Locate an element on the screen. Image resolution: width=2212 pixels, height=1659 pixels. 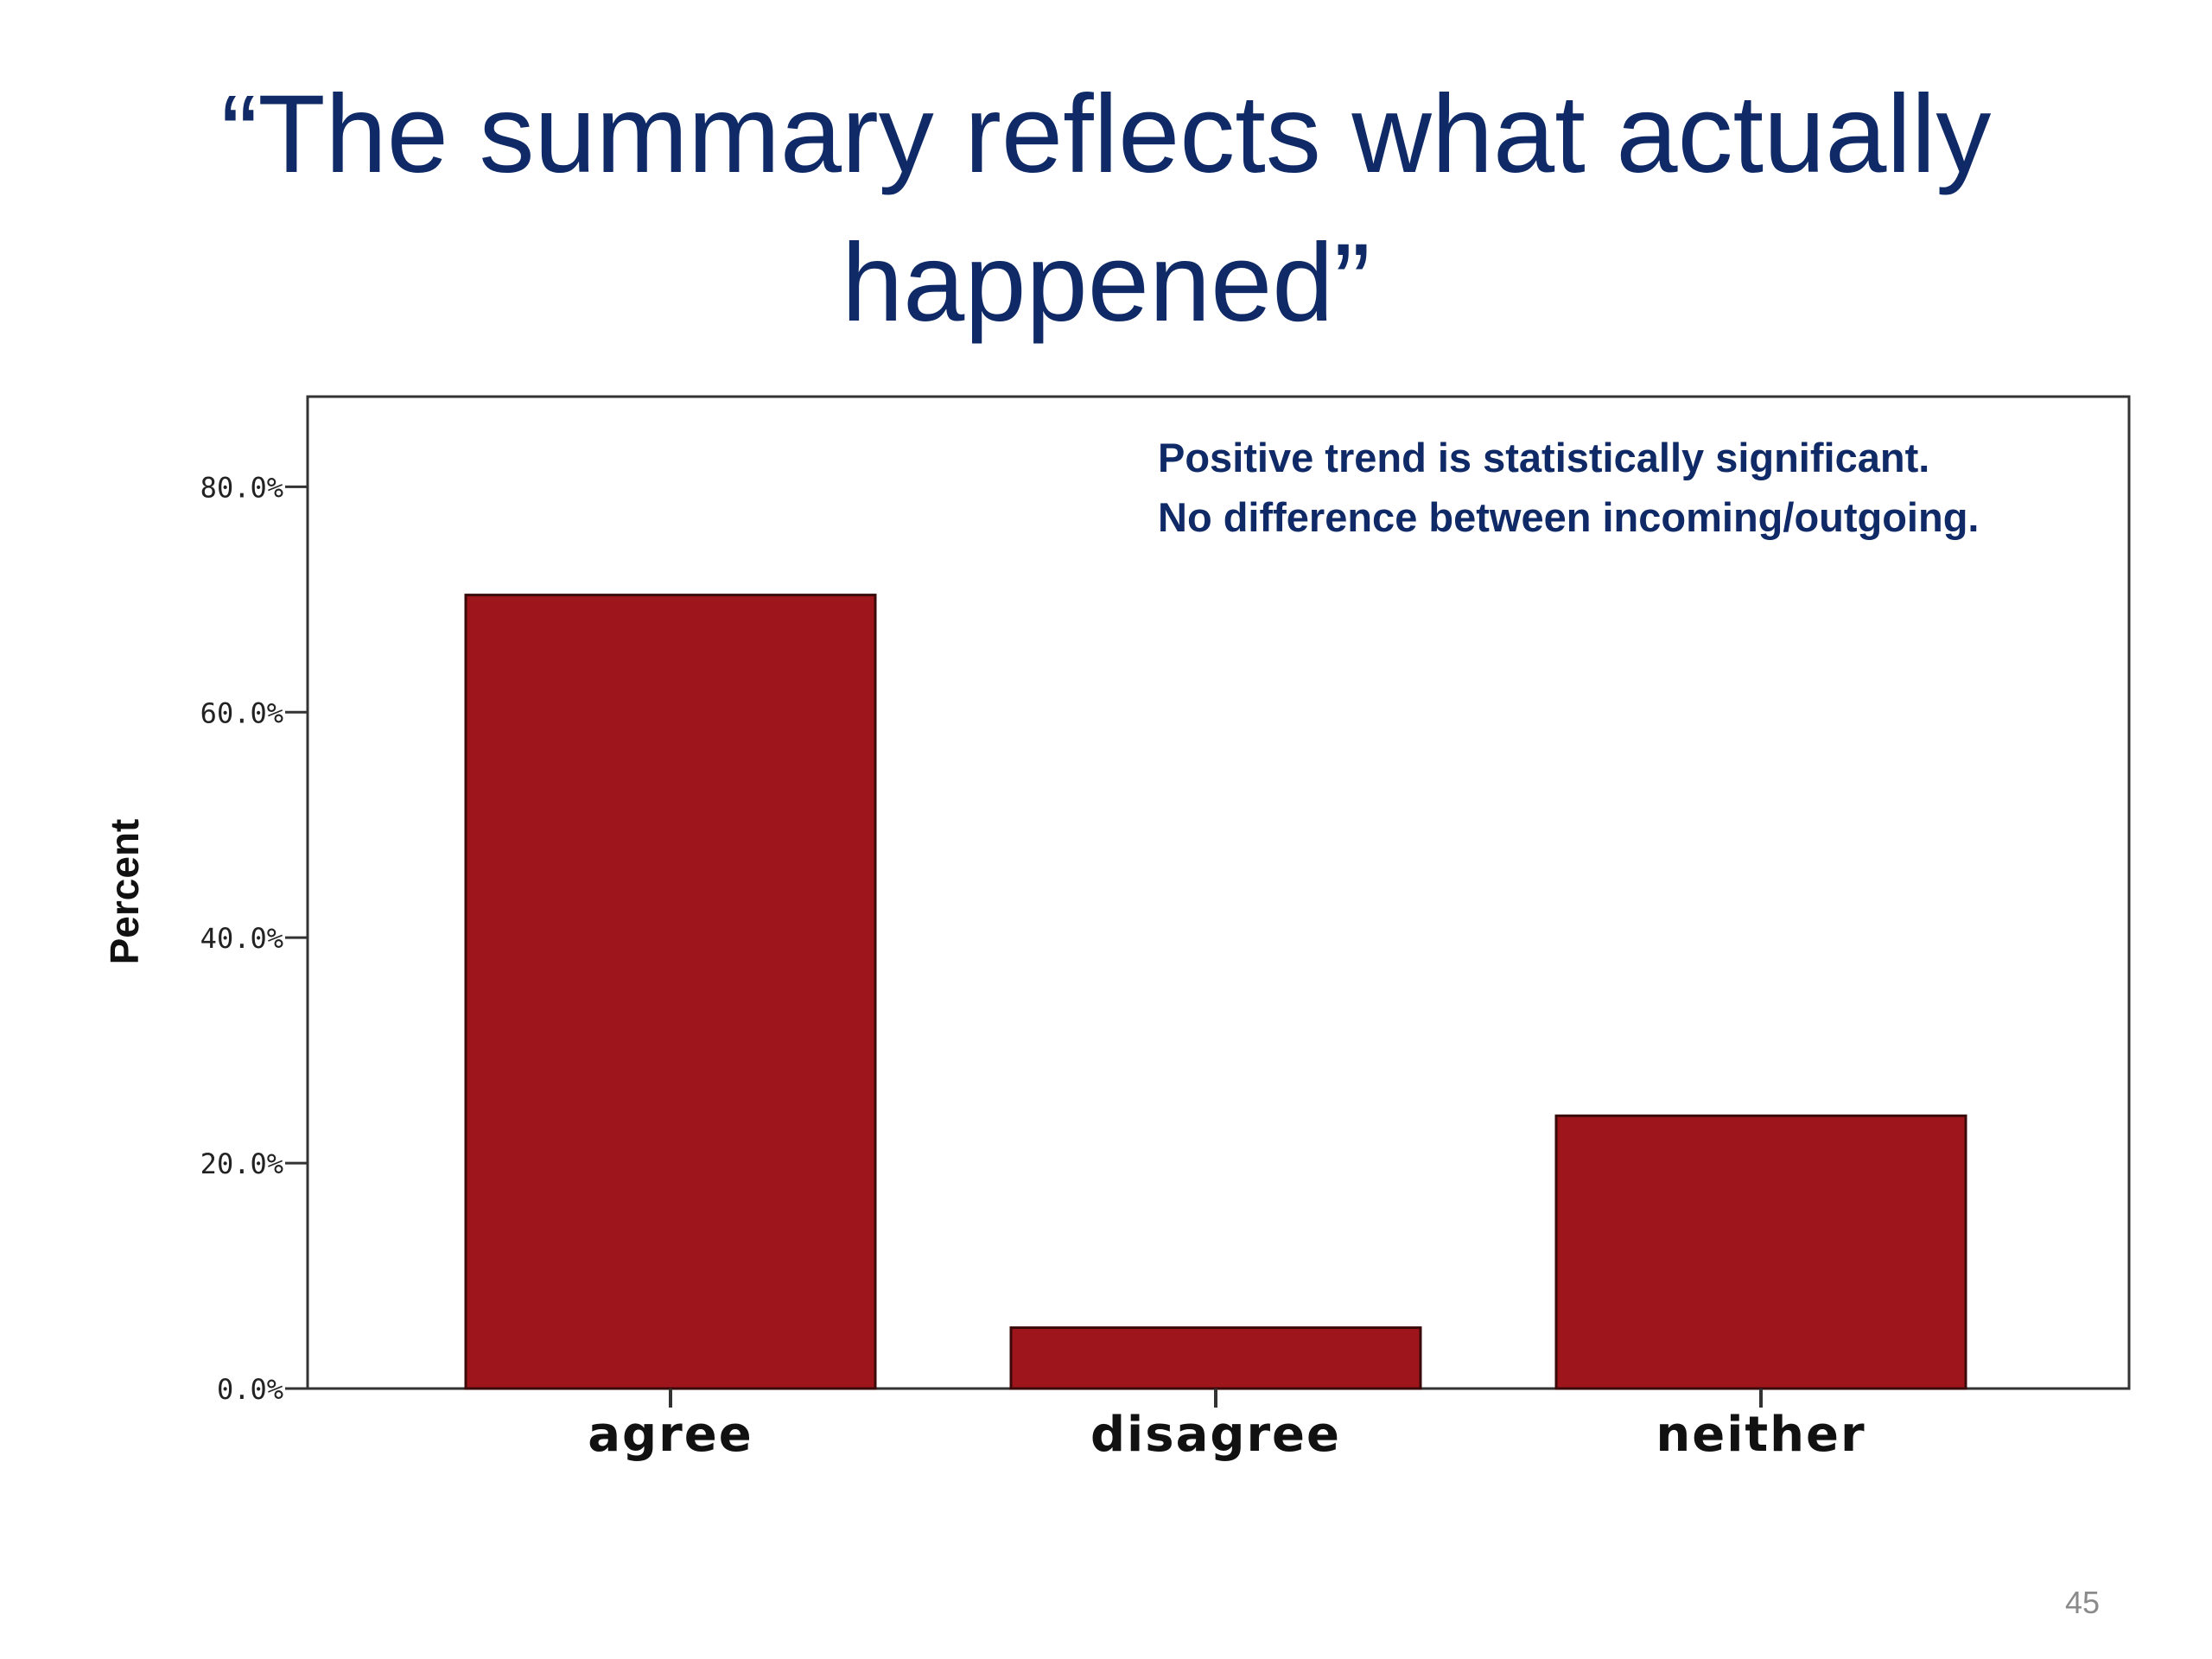
y-tick-label: 80.0% is located at coordinates (241, 487).